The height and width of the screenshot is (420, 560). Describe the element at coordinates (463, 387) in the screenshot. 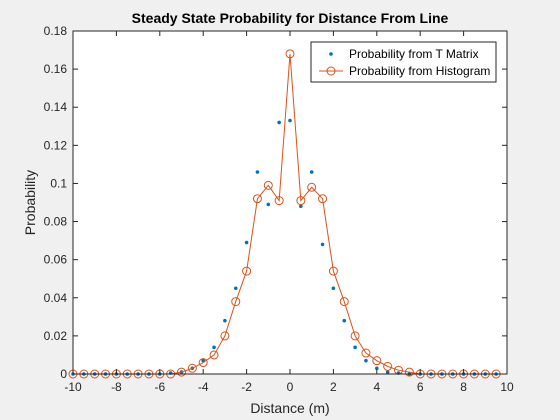

I see `x-tick-label: 8` at that location.